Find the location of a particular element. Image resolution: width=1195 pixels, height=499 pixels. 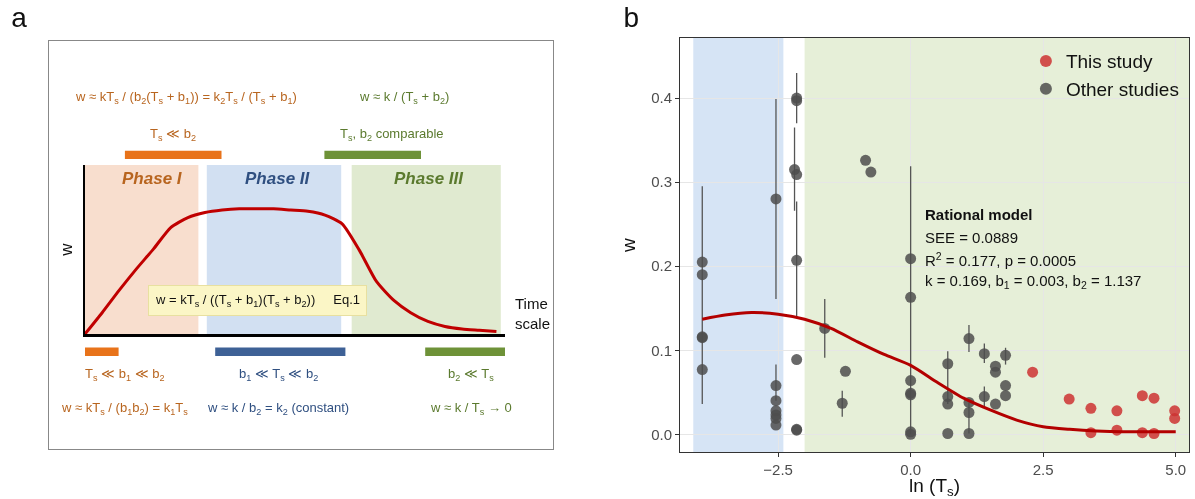

text: w = kT$_{s}$ / ((T$_{s}$ + b$_{1}$)(T$_{s}$ + b$_{2}$)) Eq.1 is located at coordinates (258, 300).